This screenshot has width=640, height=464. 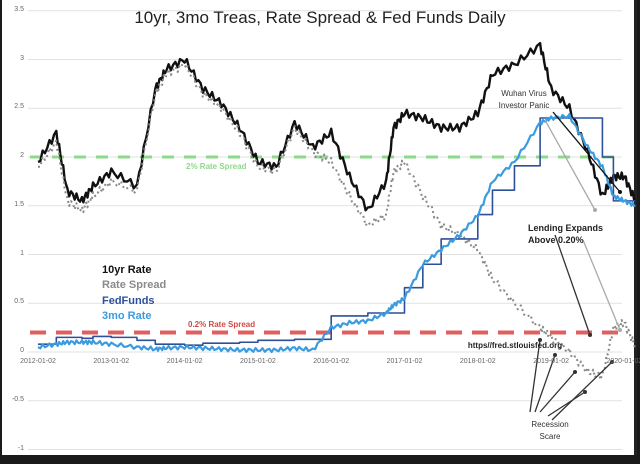 What do you see at coordinates (550, 431) in the screenshot?
I see `annotation-recession: Recession Scare` at bounding box center [550, 431].